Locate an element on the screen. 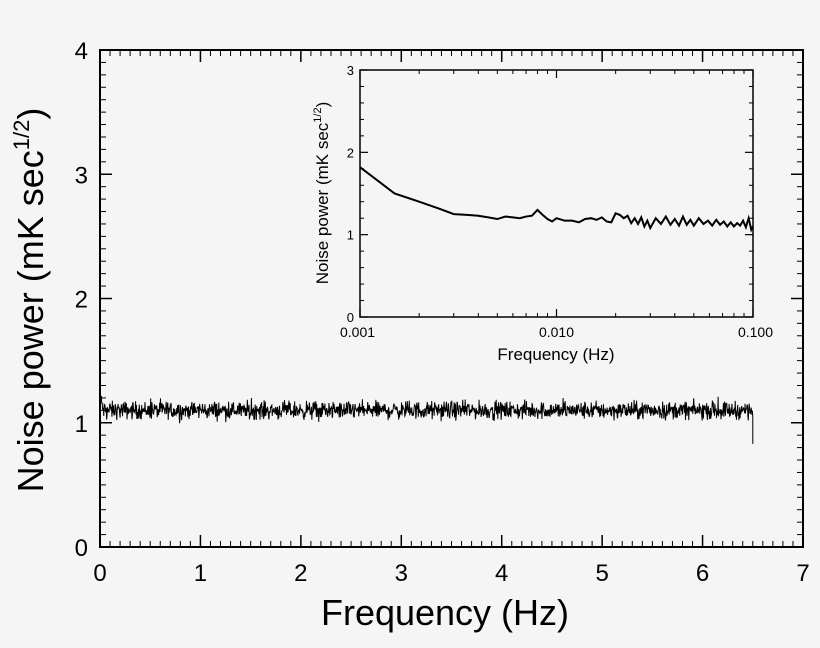 This screenshot has height=648, width=820. main-x-tick-label: 3 is located at coordinates (401, 573).